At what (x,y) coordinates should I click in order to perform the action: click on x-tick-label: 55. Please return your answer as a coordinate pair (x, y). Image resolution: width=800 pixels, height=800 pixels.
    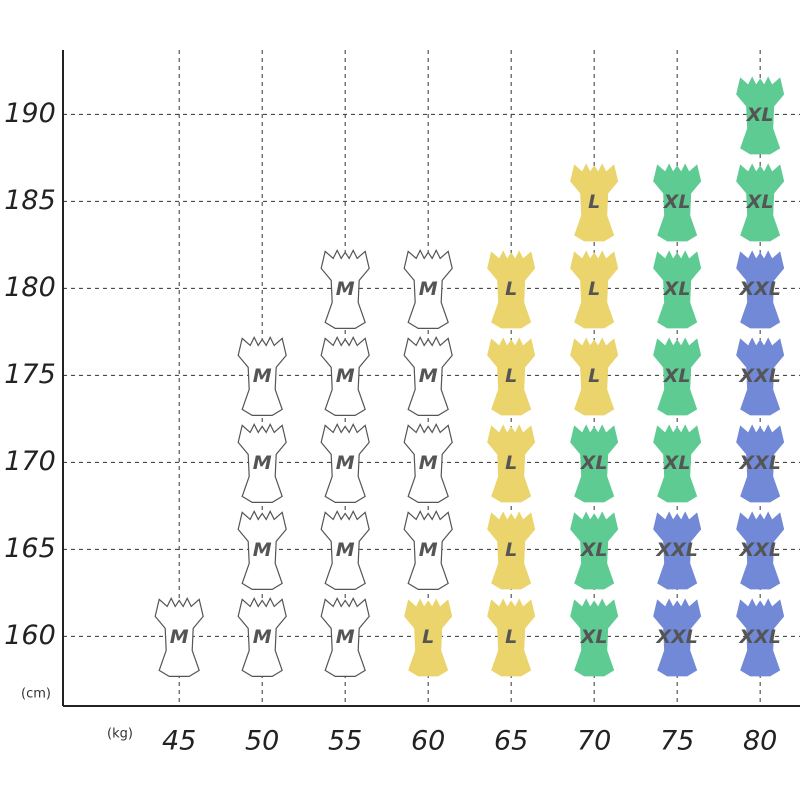
    Looking at the image, I should click on (345, 741).